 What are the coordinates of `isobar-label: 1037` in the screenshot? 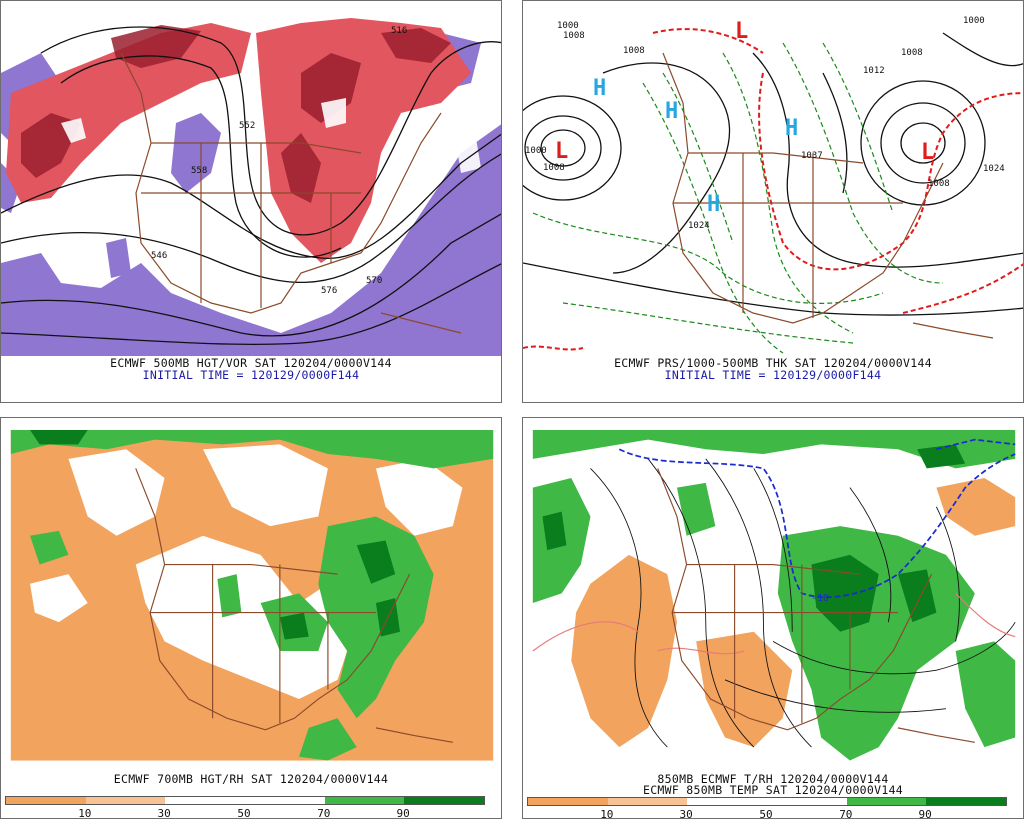 It's located at (812, 156).